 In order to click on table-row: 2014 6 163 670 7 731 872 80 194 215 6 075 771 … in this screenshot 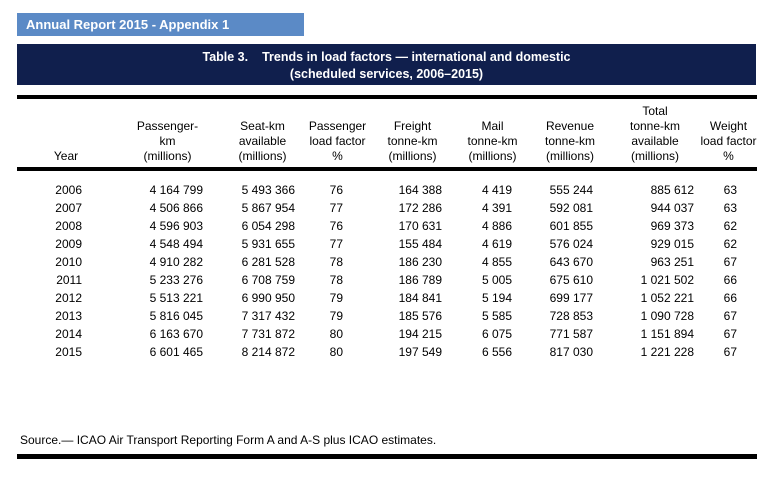, I will do `click(387, 334)`.